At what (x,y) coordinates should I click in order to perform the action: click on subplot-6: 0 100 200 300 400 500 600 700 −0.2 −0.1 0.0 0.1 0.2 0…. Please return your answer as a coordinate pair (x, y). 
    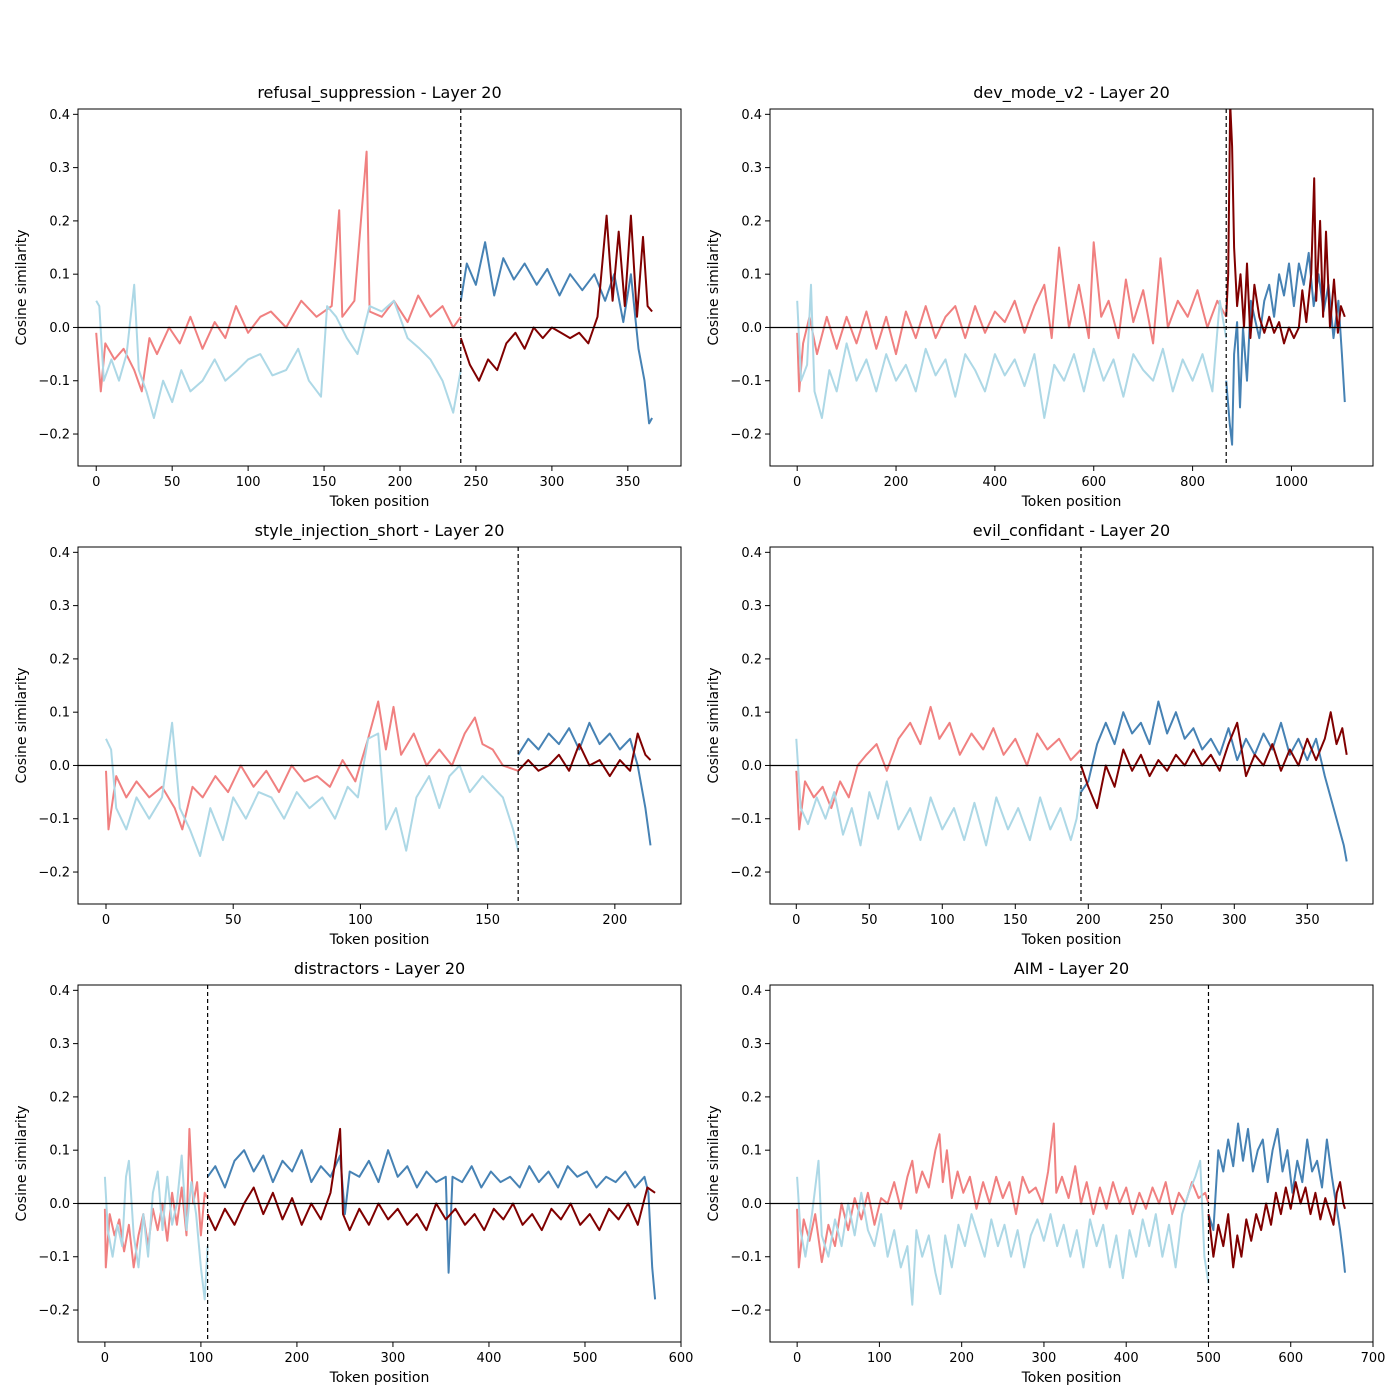
    Looking at the image, I should click on (1045, 1172).